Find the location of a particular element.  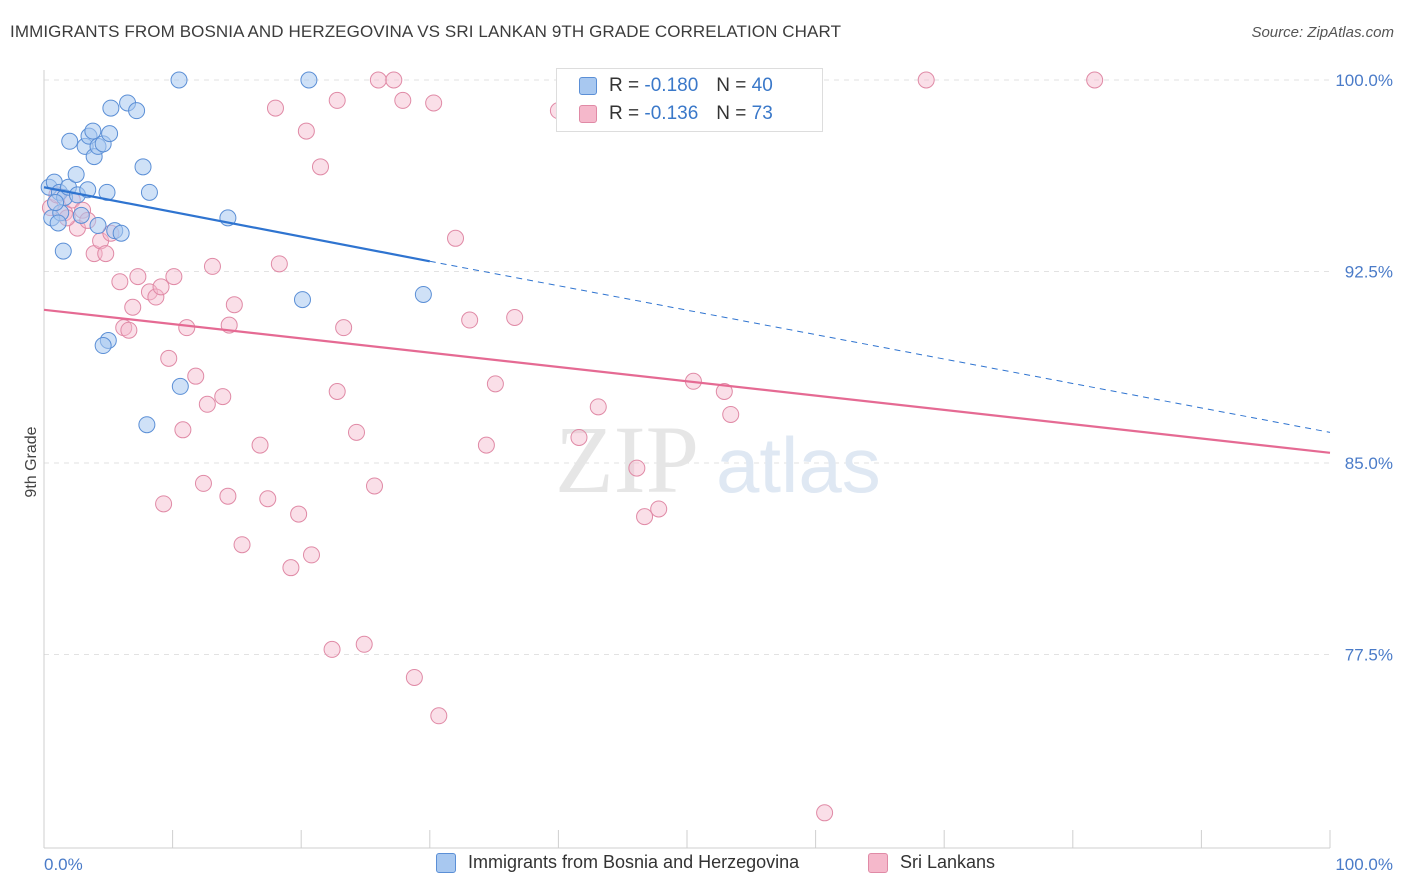

watermark: ZIP atlas is located at coordinates (718, 459).